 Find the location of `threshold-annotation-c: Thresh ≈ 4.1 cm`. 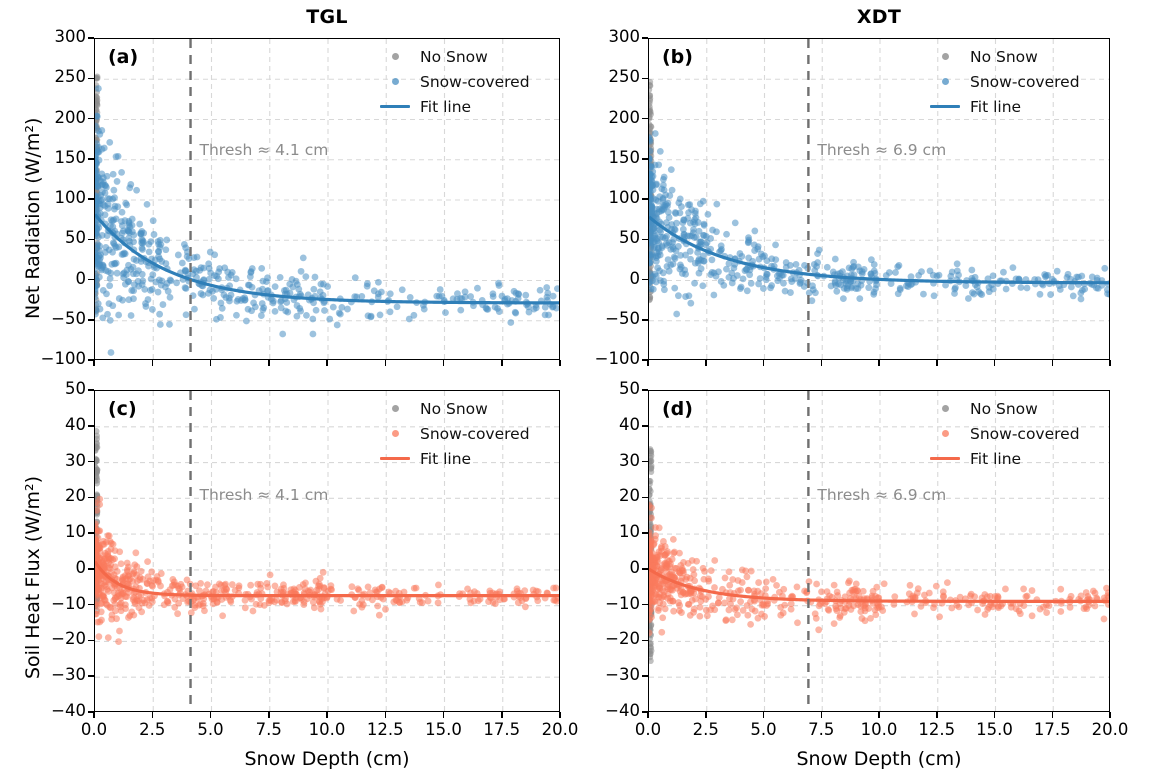

threshold-annotation-c: Thresh ≈ 4.1 cm is located at coordinates (264, 495).